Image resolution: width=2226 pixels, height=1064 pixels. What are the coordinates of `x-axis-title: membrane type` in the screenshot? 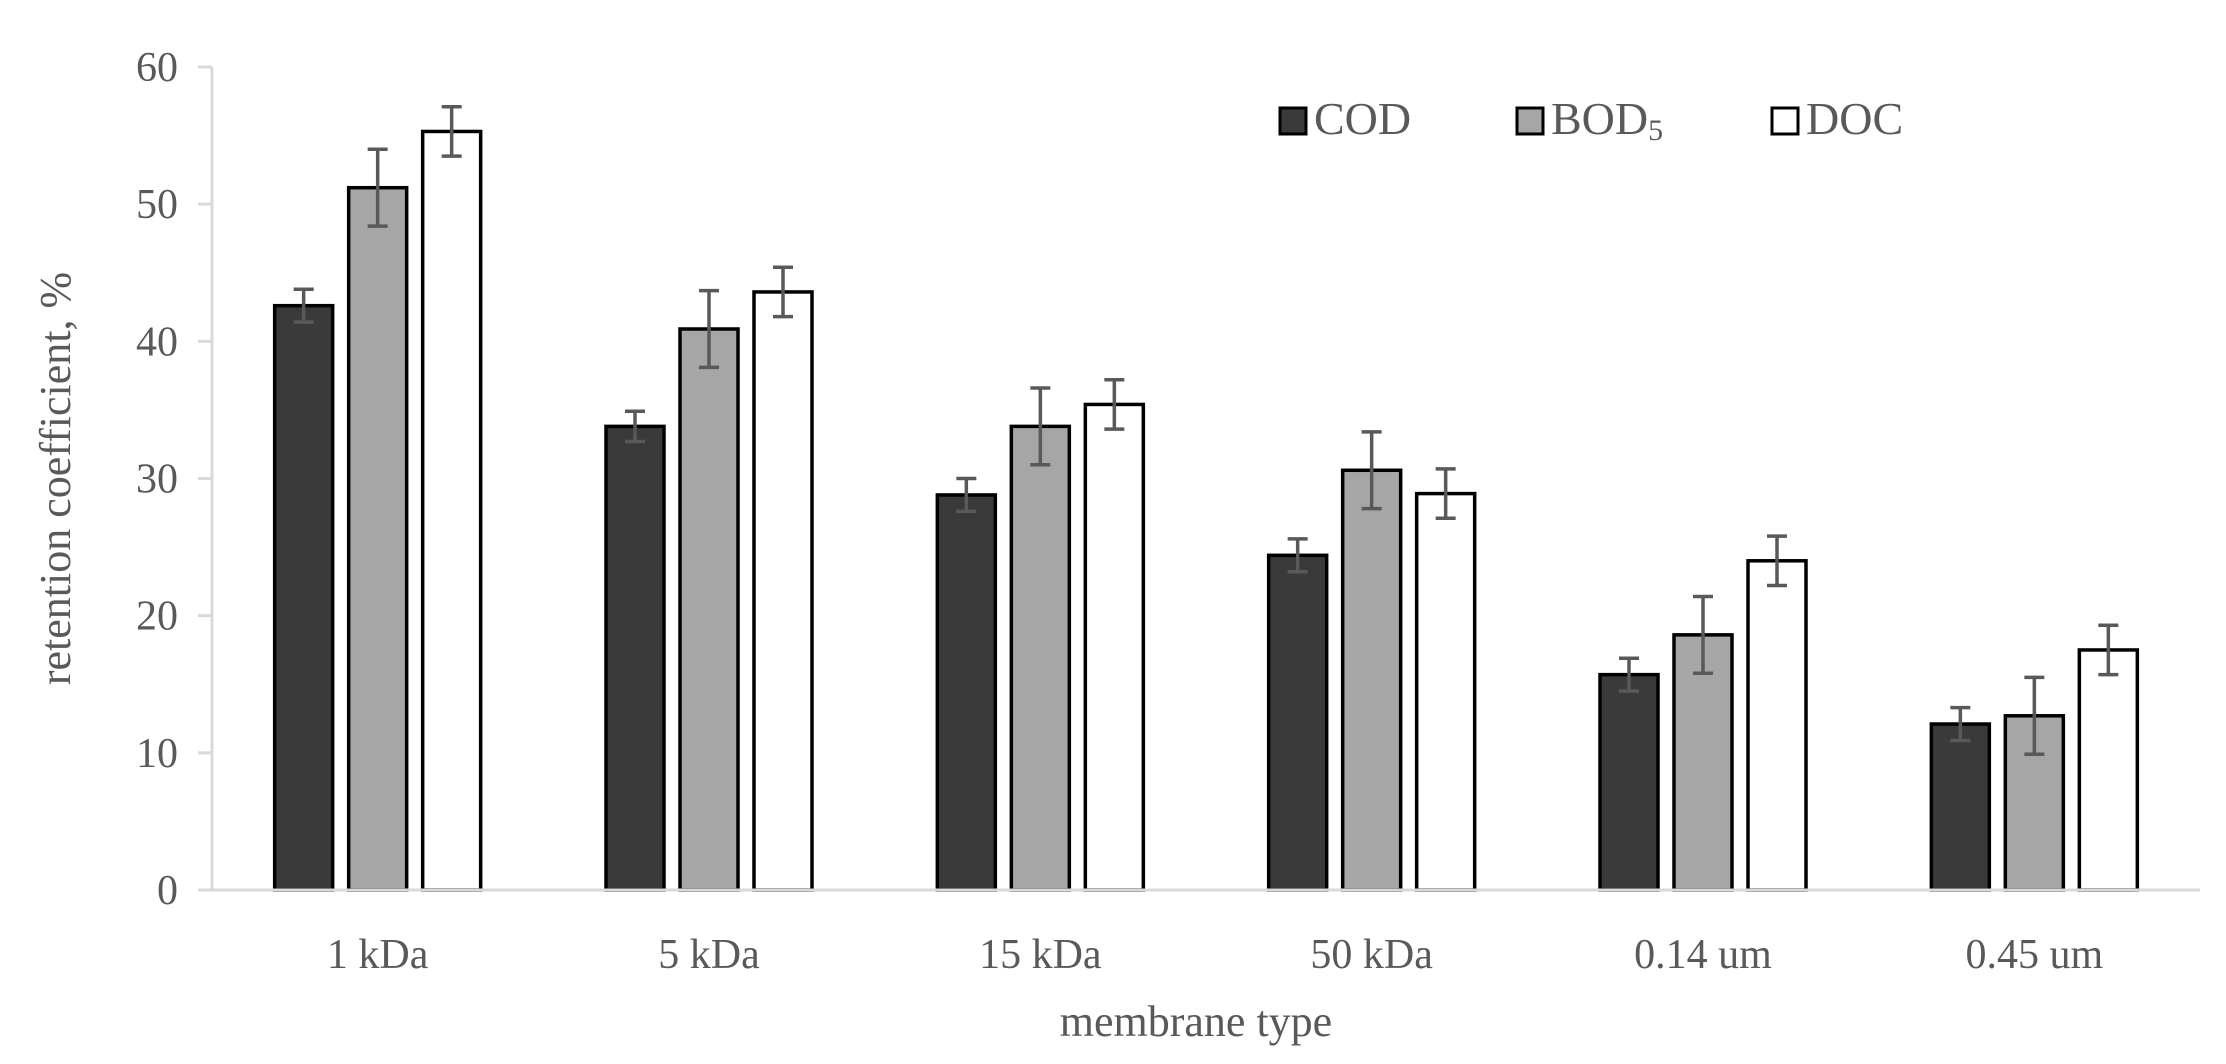 It's located at (1196, 1021).